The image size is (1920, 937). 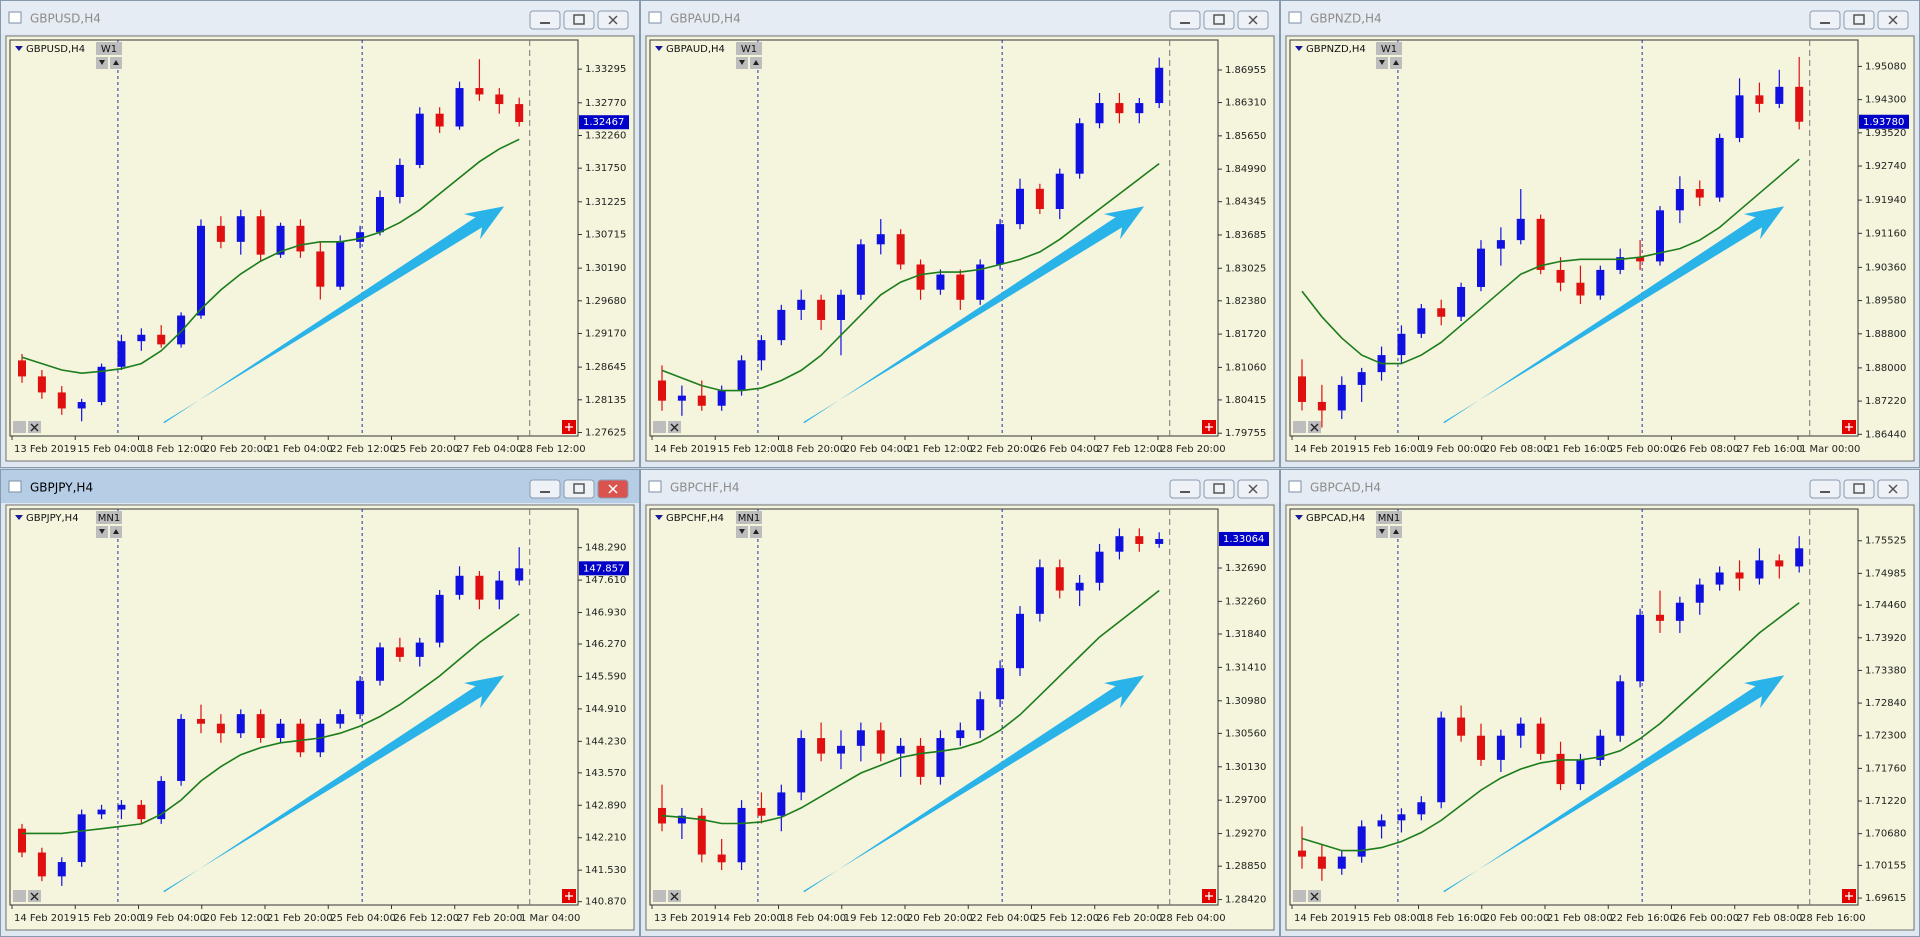 I want to click on y-tick-label: 1.28645, so click(x=605, y=367).